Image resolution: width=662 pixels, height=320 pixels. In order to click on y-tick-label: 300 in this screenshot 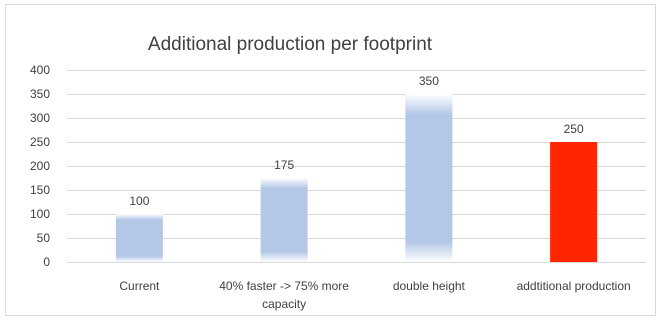, I will do `click(40, 118)`.